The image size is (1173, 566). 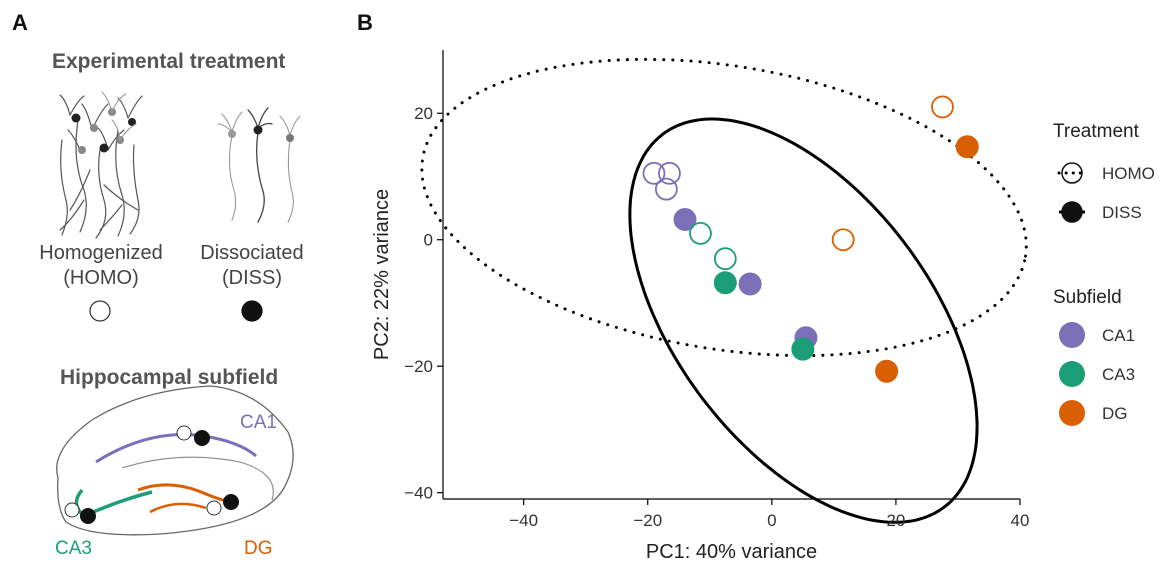 I want to click on x-tick-label: −20, so click(x=647, y=520).